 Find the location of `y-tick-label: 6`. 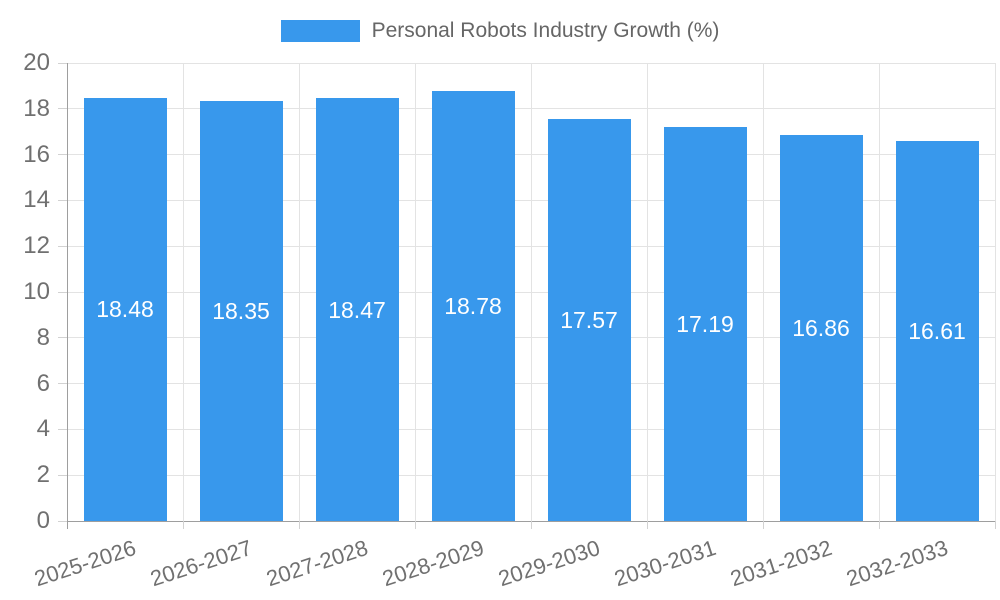

y-tick-label: 6 is located at coordinates (43, 383).